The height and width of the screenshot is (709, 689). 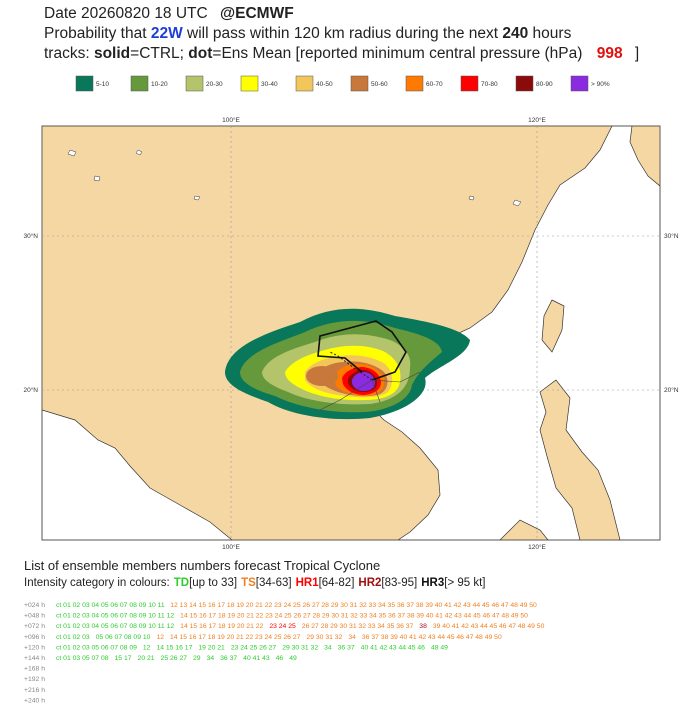 What do you see at coordinates (282, 626) in the screenshot?
I see `member-numbers: 23 24 25` at bounding box center [282, 626].